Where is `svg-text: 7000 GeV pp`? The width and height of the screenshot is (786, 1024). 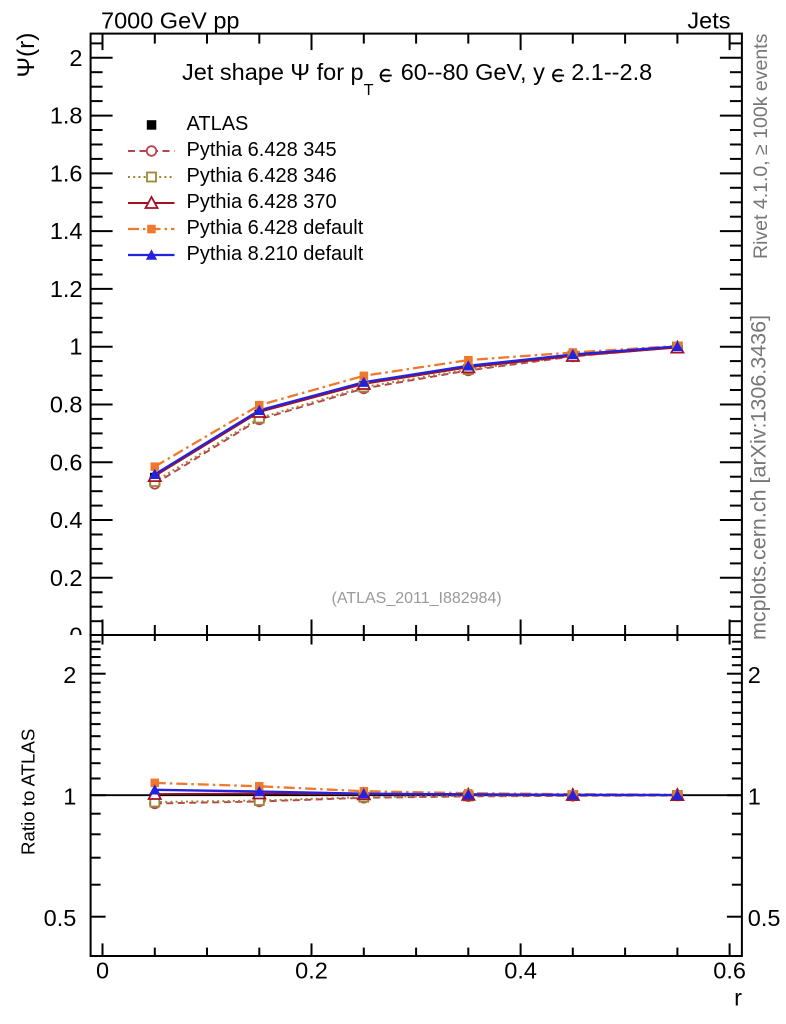 svg-text: 7000 GeV pp is located at coordinates (170, 20).